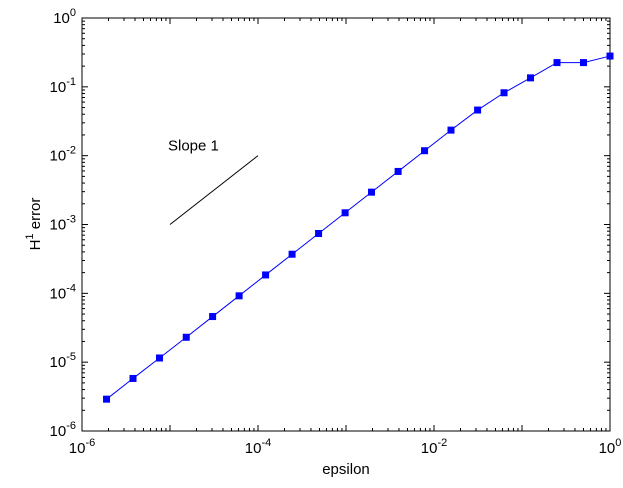 The width and height of the screenshot is (623, 488). I want to click on x-tick-label: 10⁻⁴, so click(258, 447).